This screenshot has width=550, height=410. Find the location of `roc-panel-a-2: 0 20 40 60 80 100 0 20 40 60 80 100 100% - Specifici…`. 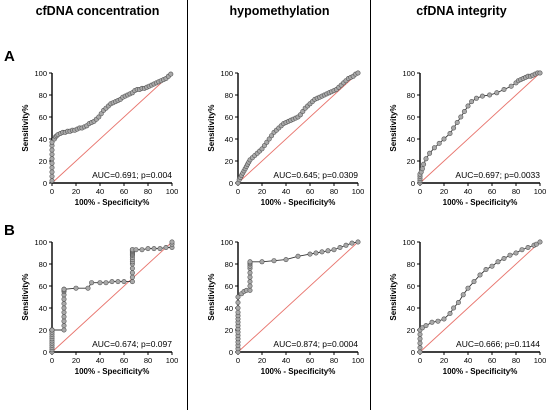

roc-panel-a-2: 0 20 40 60 80 100 0 20 40 60 80 100 100% - Specifici… is located at coordinates (285, 138).